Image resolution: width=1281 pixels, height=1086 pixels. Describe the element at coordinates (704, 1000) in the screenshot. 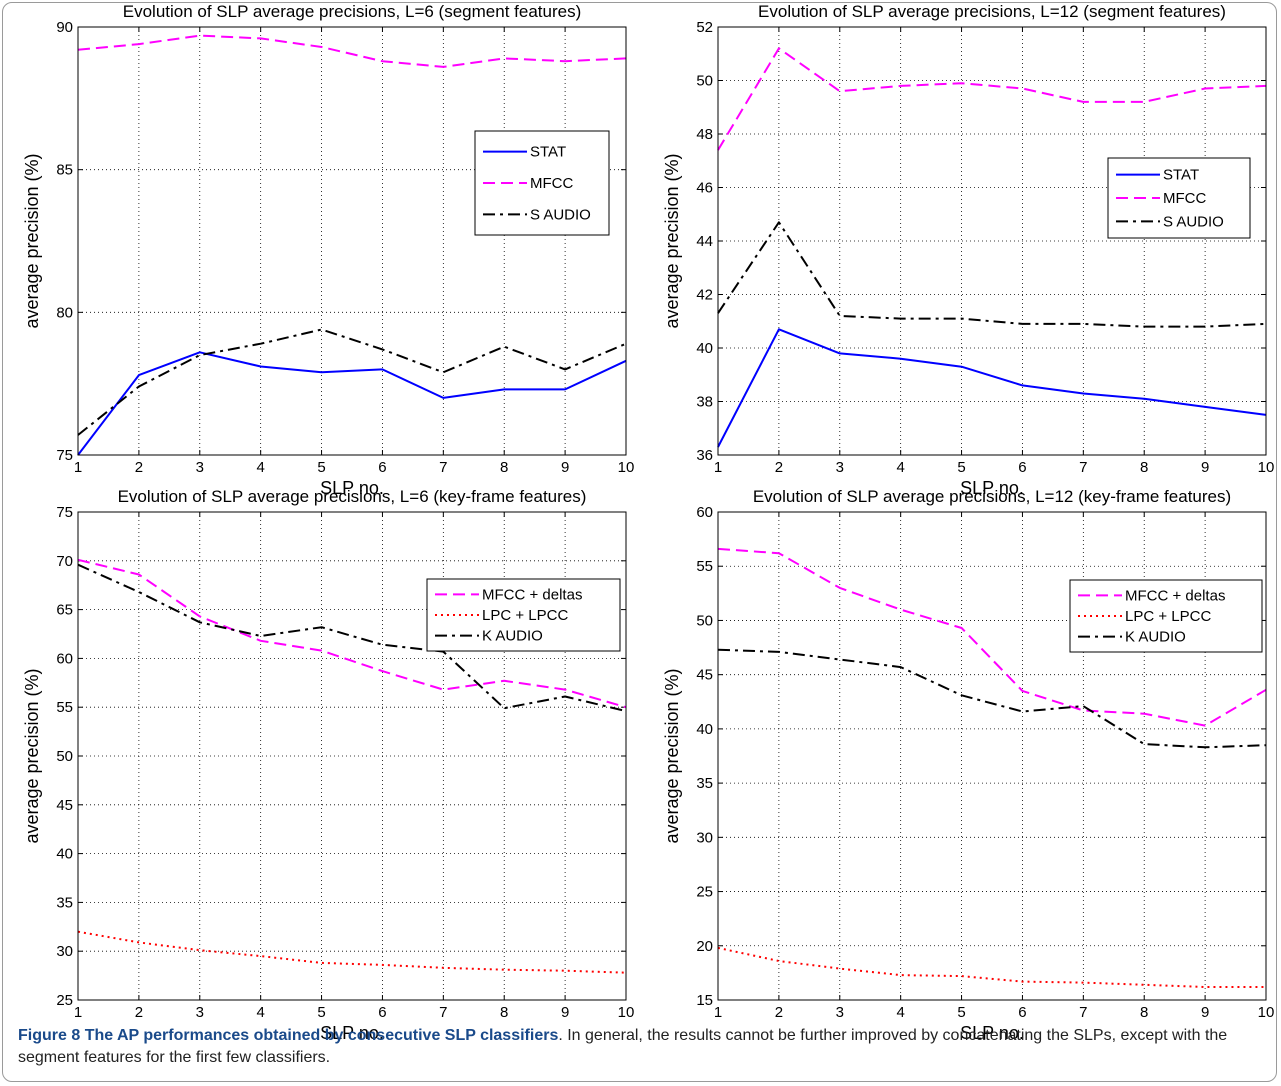

I see `y-tick-label: 15` at that location.